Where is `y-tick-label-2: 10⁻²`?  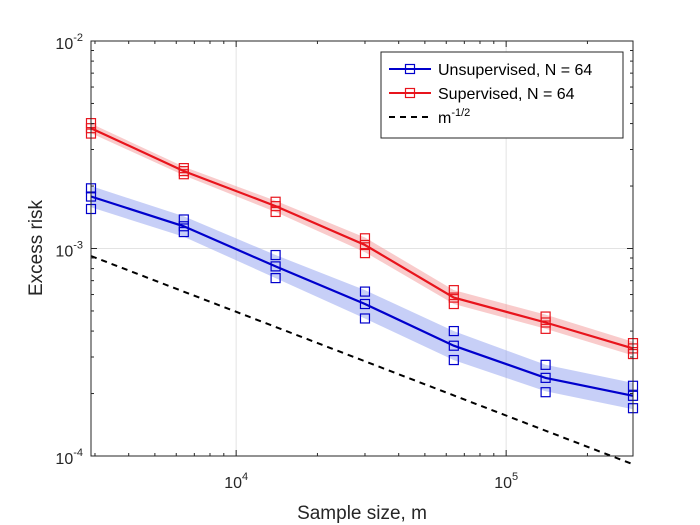
y-tick-label-2: 10⁻² is located at coordinates (69, 42).